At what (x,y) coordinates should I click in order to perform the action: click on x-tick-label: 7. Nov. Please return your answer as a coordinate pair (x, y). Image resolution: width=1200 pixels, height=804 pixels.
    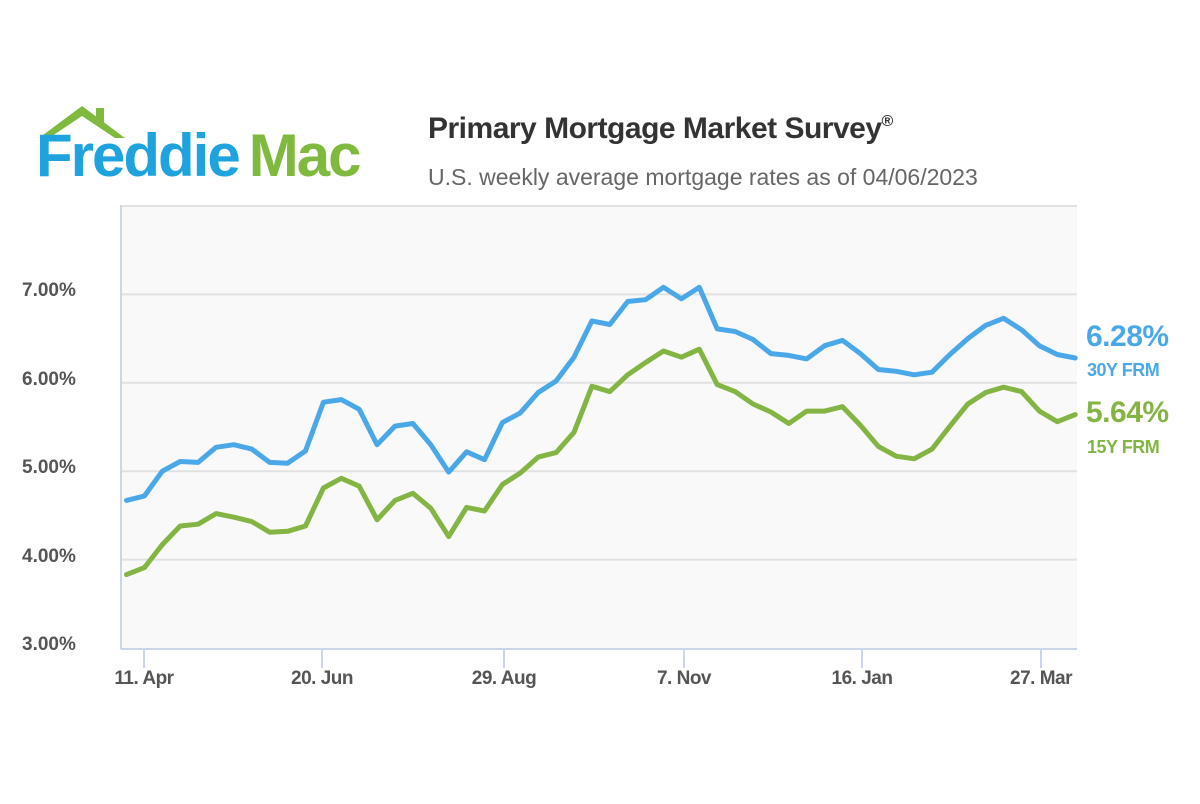
    Looking at the image, I should click on (684, 678).